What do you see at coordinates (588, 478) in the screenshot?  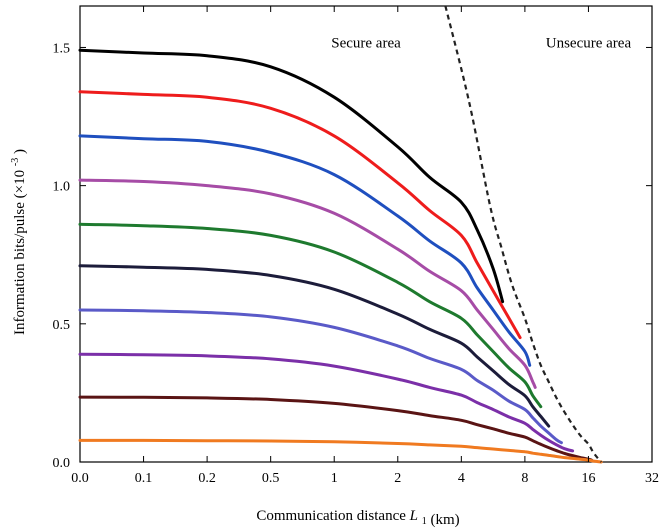 I see `x-tick-label: 16` at bounding box center [588, 478].